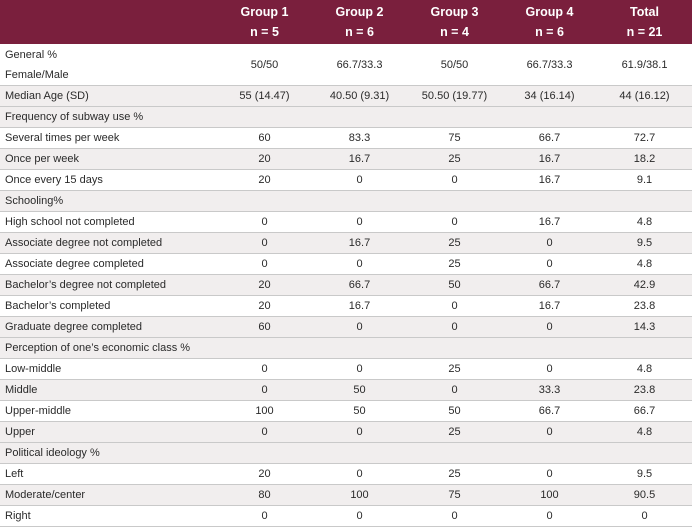 Image resolution: width=692 pixels, height=530 pixels. Describe the element at coordinates (644, 327) in the screenshot. I see `cell-value: 14.3` at that location.